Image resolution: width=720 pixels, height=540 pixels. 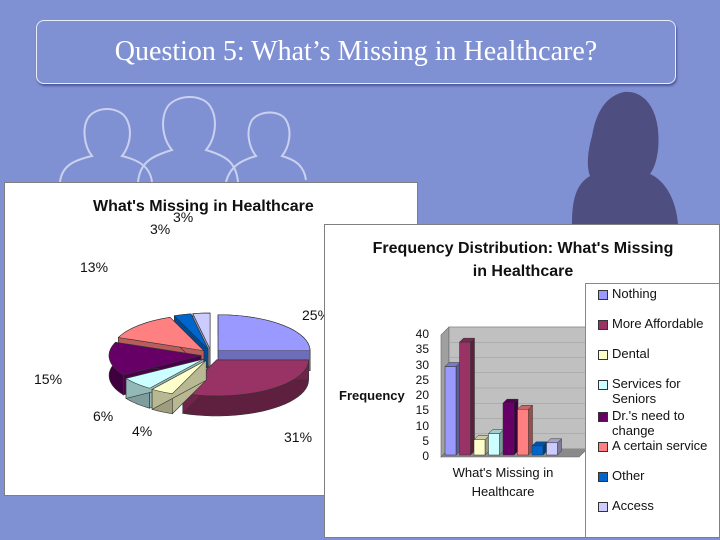 What do you see at coordinates (554, 447) in the screenshot?
I see `bar-access` at bounding box center [554, 447].